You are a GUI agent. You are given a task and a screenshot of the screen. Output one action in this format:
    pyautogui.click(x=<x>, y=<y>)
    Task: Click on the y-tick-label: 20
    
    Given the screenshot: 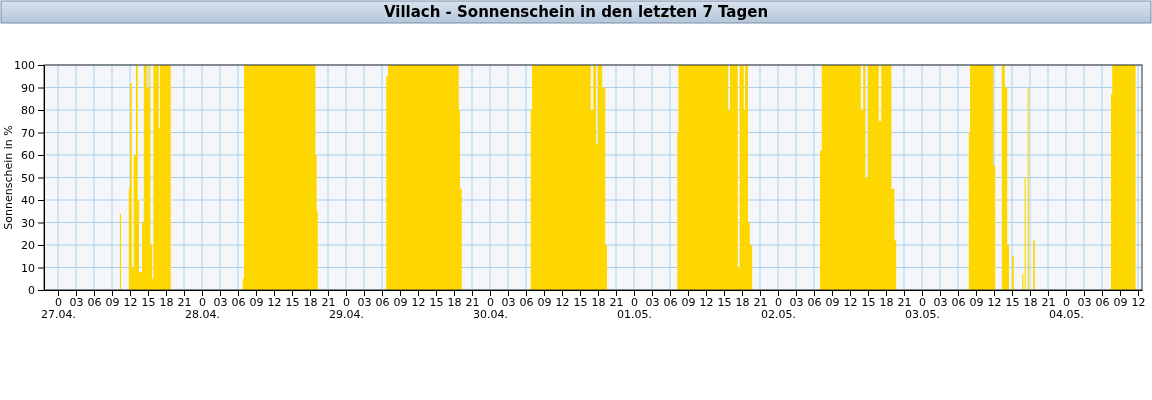 What is the action you would take?
    pyautogui.click(x=28, y=246)
    